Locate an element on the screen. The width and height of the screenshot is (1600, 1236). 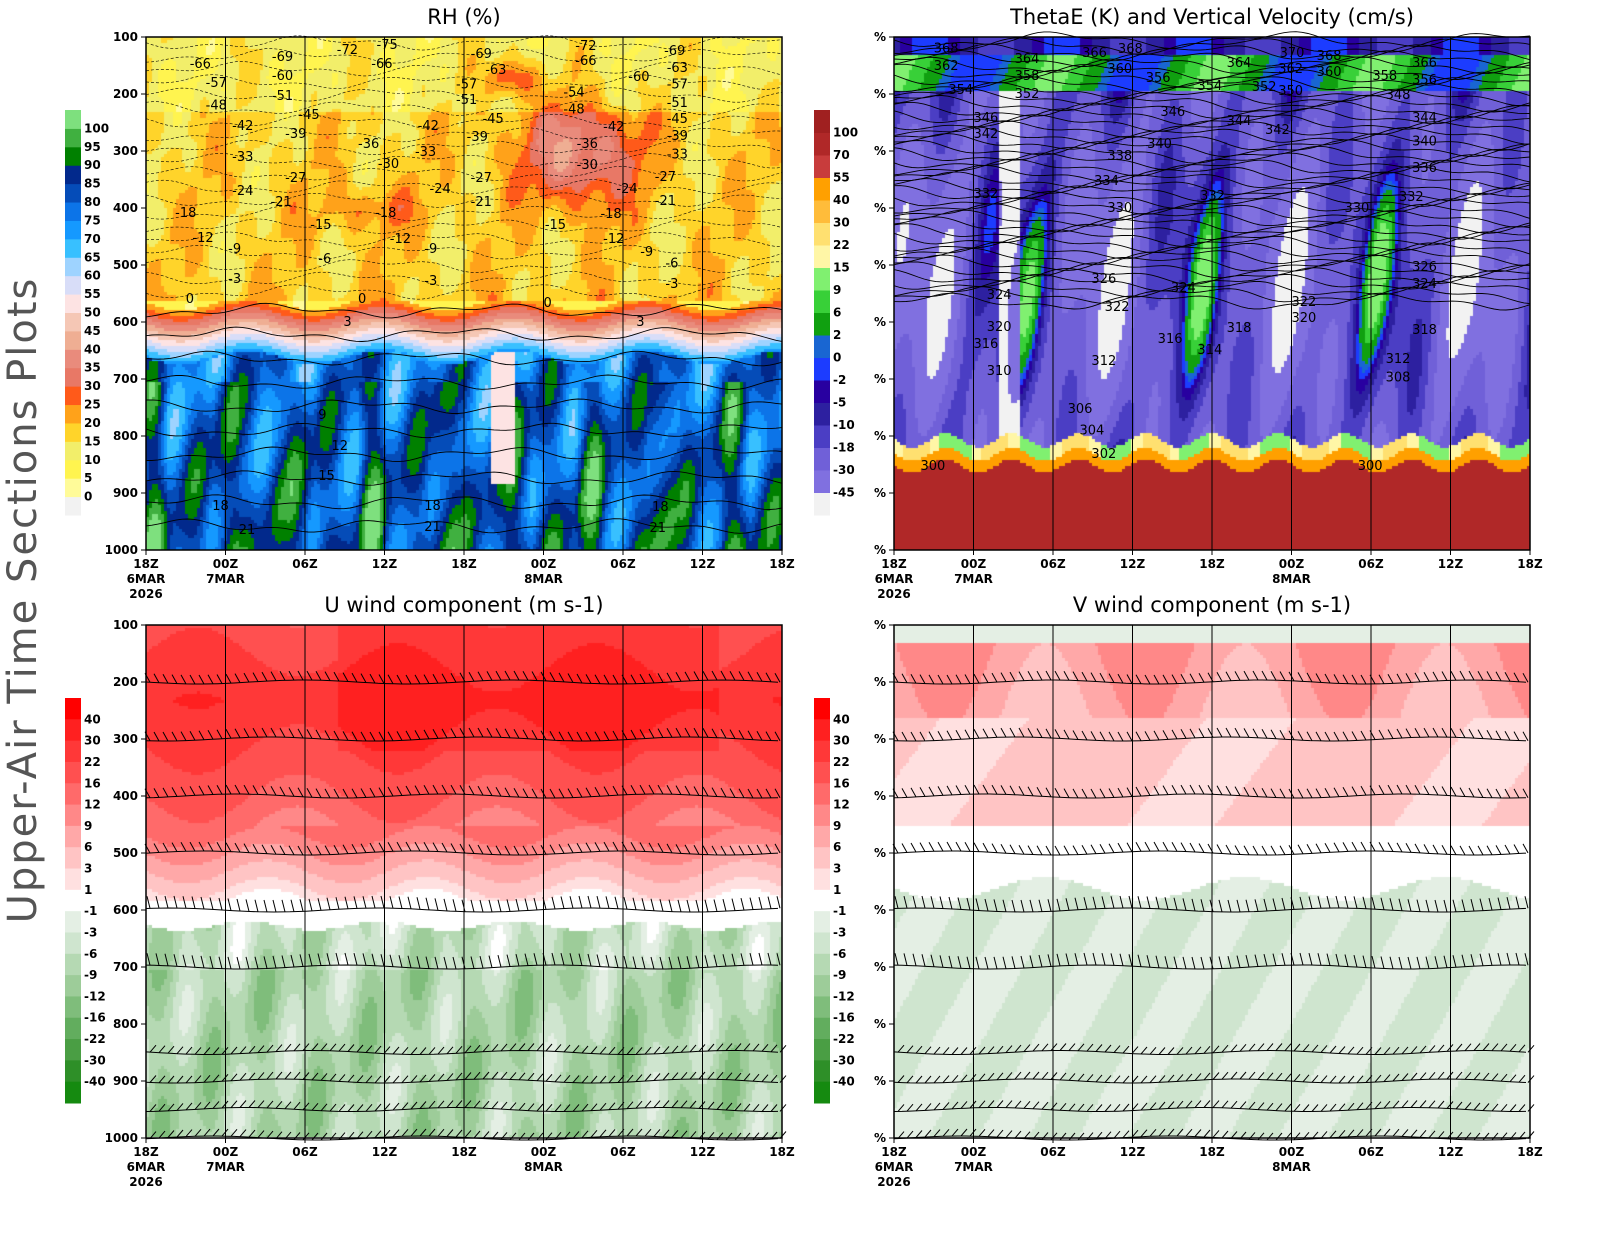
colorbar-label: 20 is located at coordinates (92, 423).